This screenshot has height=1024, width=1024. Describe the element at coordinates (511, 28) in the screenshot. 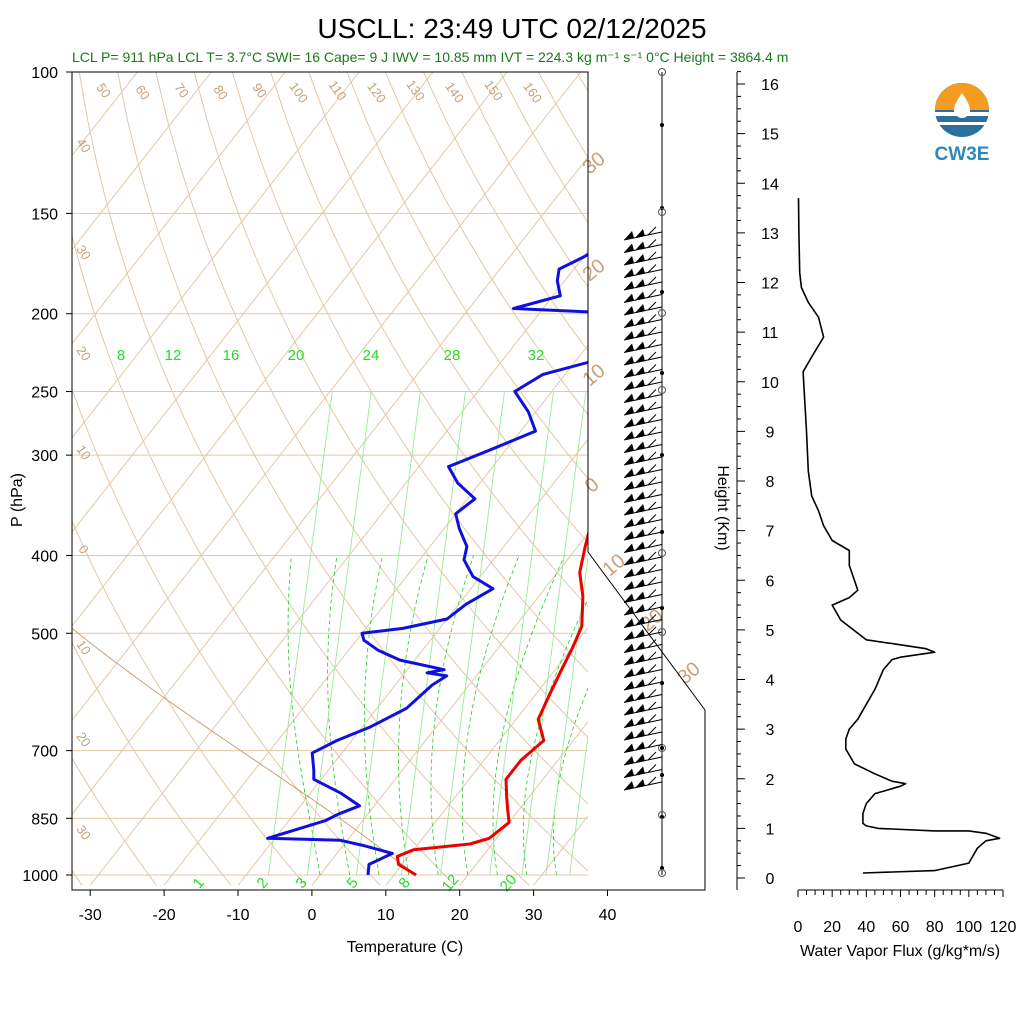

I see `page-title: USCLL: 23:49 UTC 02/12/2025` at that location.